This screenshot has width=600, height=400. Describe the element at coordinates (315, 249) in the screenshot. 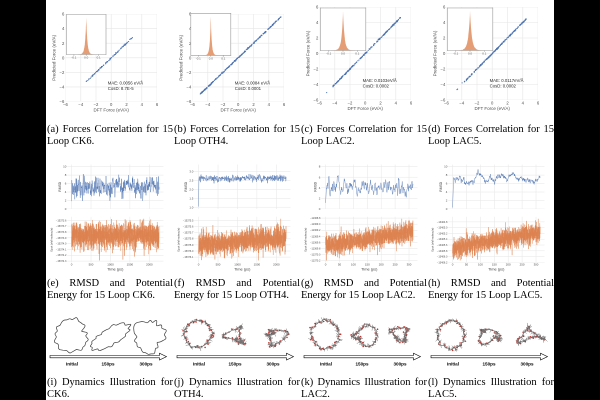

I see `svg-text: −11369.8` at that location.